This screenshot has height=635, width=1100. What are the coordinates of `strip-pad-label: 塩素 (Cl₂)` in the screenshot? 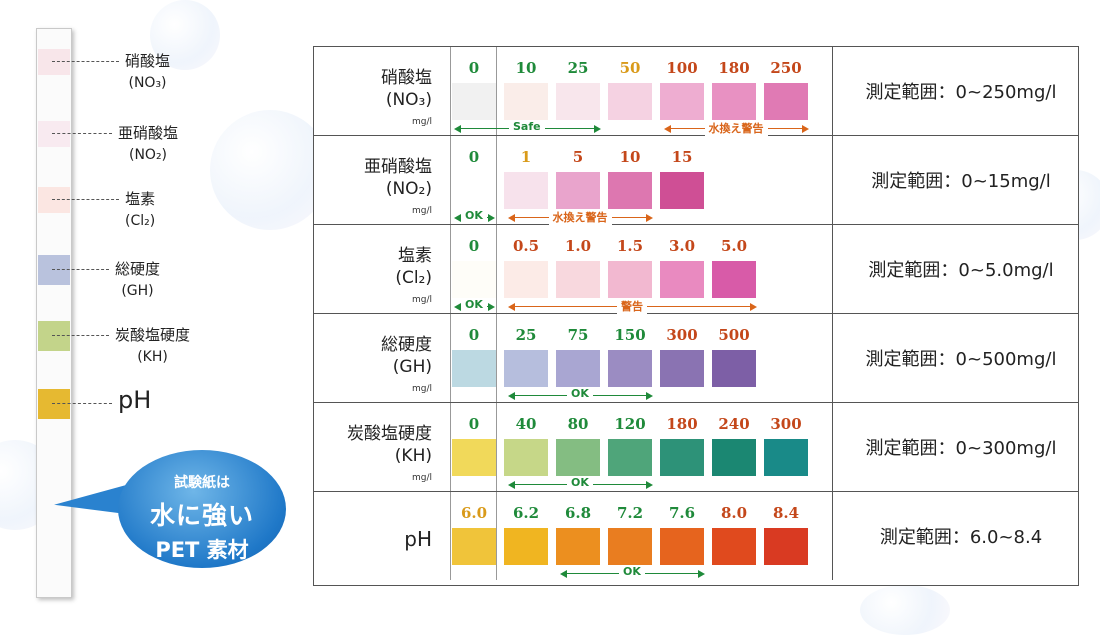 It's located at (140, 210).